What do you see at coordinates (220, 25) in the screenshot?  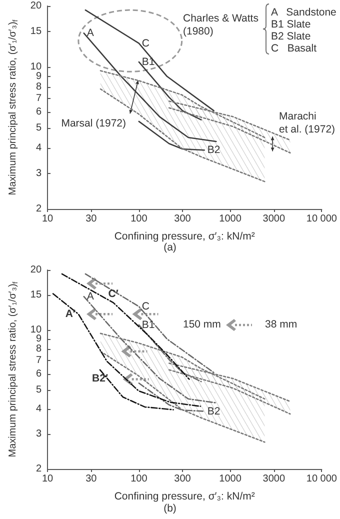 I see `annotation: Charles & Watts (1980)` at bounding box center [220, 25].